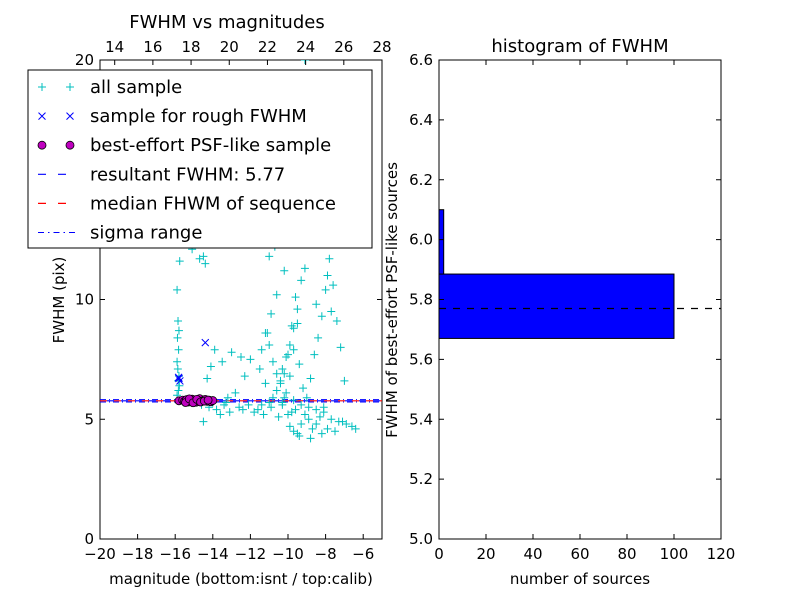 Image resolution: width=800 pixels, height=600 pixels. What do you see at coordinates (146, 233) in the screenshot?
I see `legend-label: sigma range` at bounding box center [146, 233].